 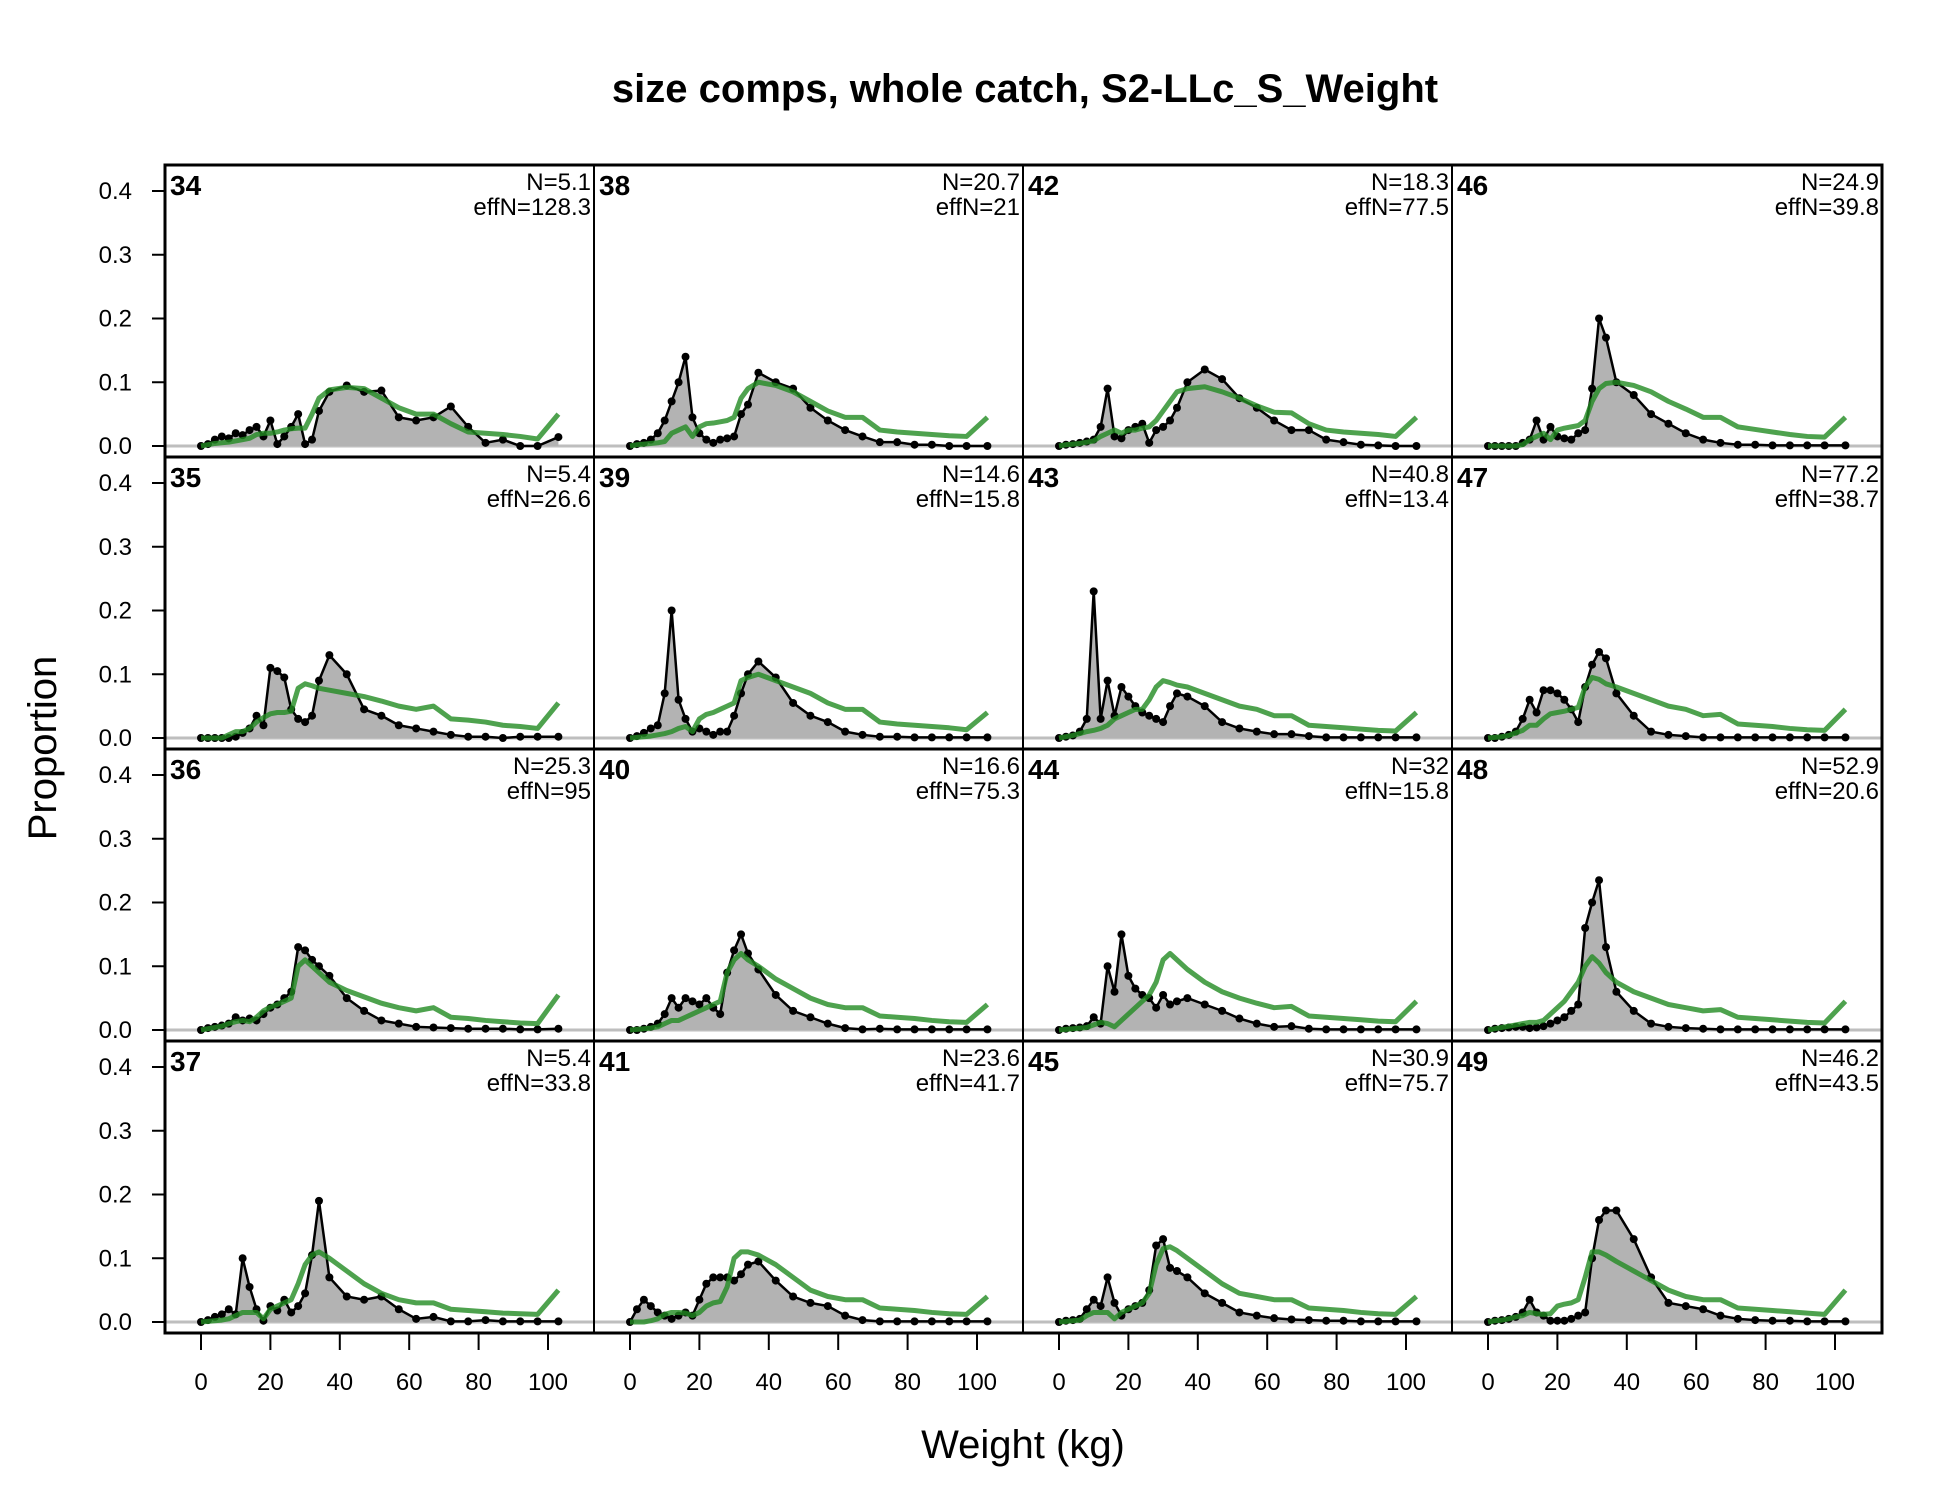 What do you see at coordinates (1420, 766) in the screenshot?
I see `panel-n-label: N=32` at bounding box center [1420, 766].